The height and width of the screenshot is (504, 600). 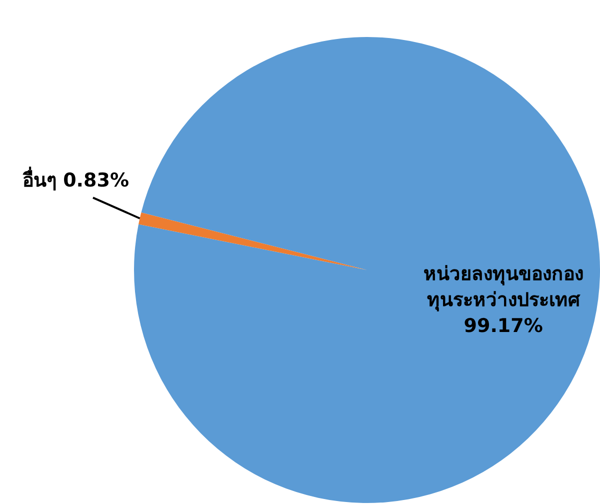 I want to click on data-label: 99.17%, so click(x=503, y=325).